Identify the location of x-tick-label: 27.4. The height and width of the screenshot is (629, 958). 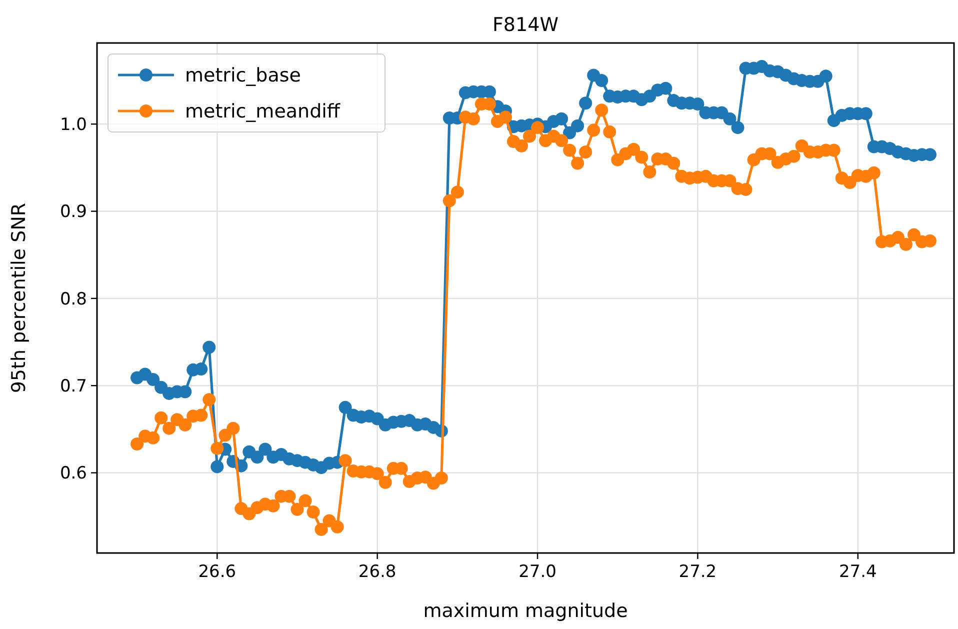
(857, 572).